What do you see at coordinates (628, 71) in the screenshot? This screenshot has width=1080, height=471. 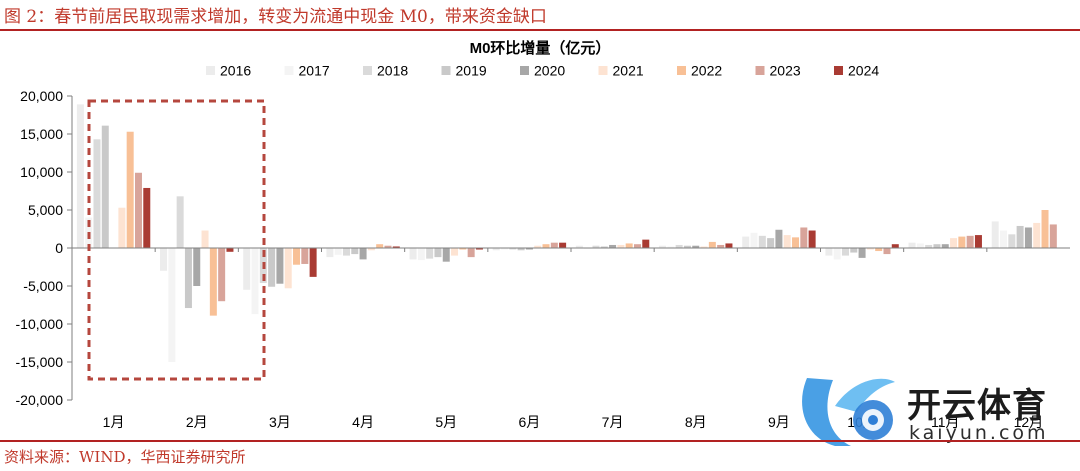 I see `legend-label-2021: 2021` at bounding box center [628, 71].